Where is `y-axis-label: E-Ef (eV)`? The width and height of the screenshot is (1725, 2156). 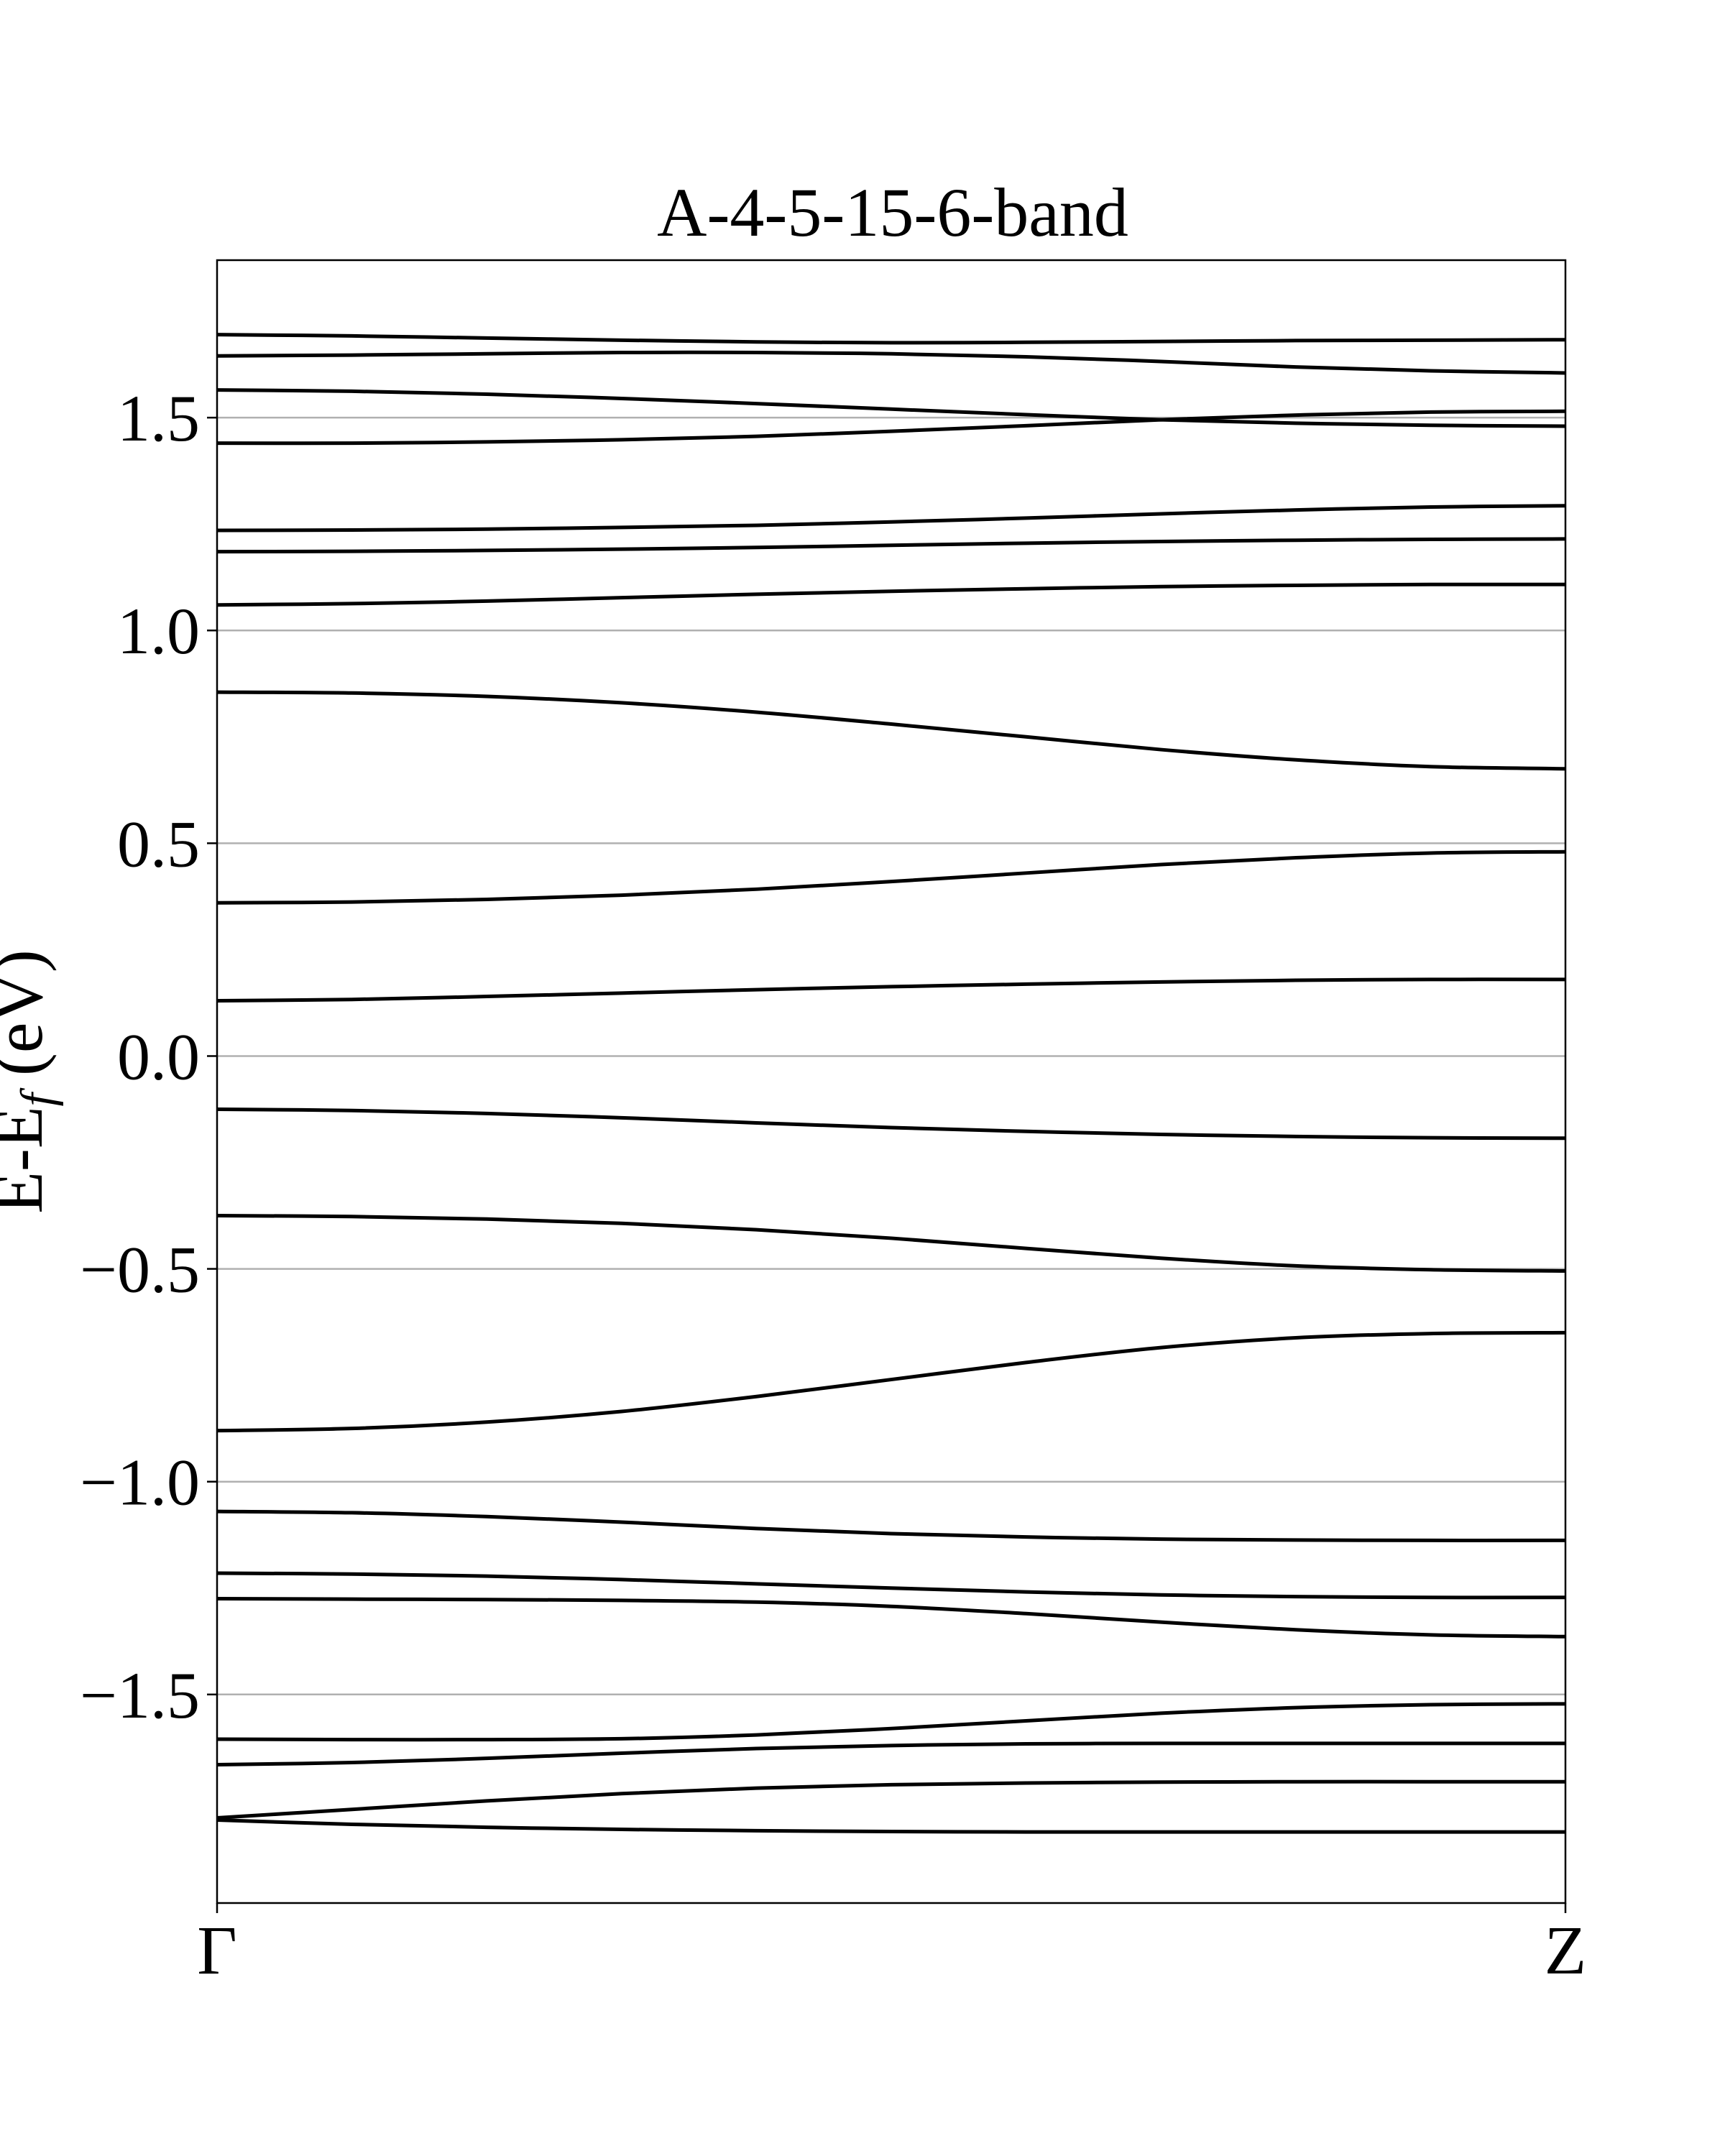 y-axis-label: E-Ef (eV) is located at coordinates (32, 1081).